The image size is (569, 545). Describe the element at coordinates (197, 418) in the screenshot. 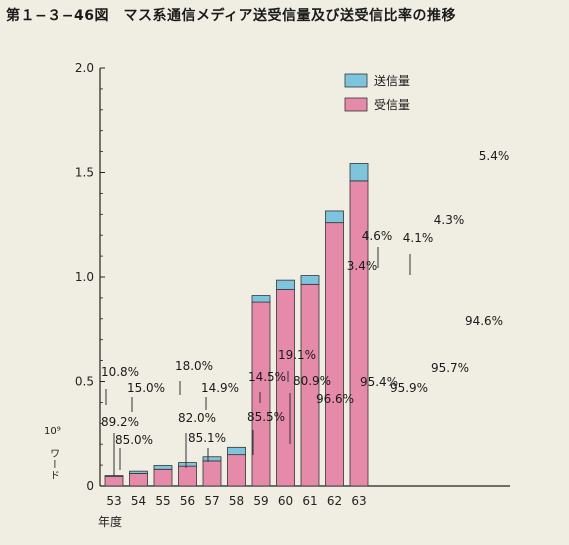

I see `receive-pct-label-55: 82.0%` at that location.